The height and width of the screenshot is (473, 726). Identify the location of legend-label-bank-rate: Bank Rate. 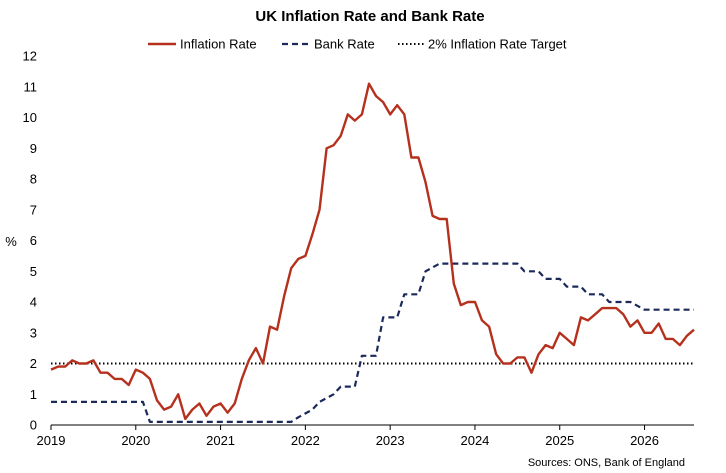
(344, 44).